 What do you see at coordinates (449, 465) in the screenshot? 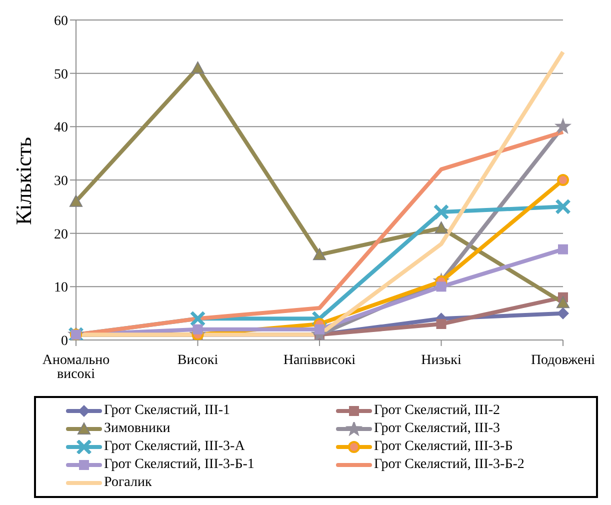
I see `legend-label: Грот Скелястий, ІІІ-3-Б-2` at bounding box center [449, 465].